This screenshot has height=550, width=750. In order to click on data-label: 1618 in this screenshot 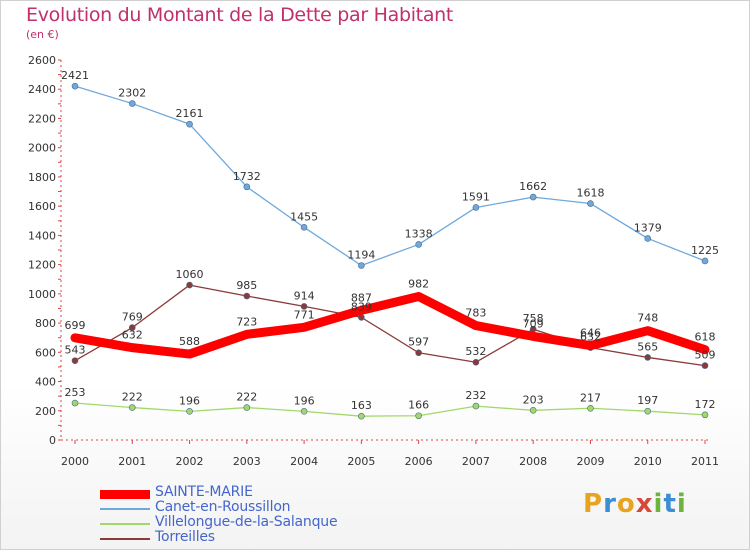, I will do `click(590, 193)`.